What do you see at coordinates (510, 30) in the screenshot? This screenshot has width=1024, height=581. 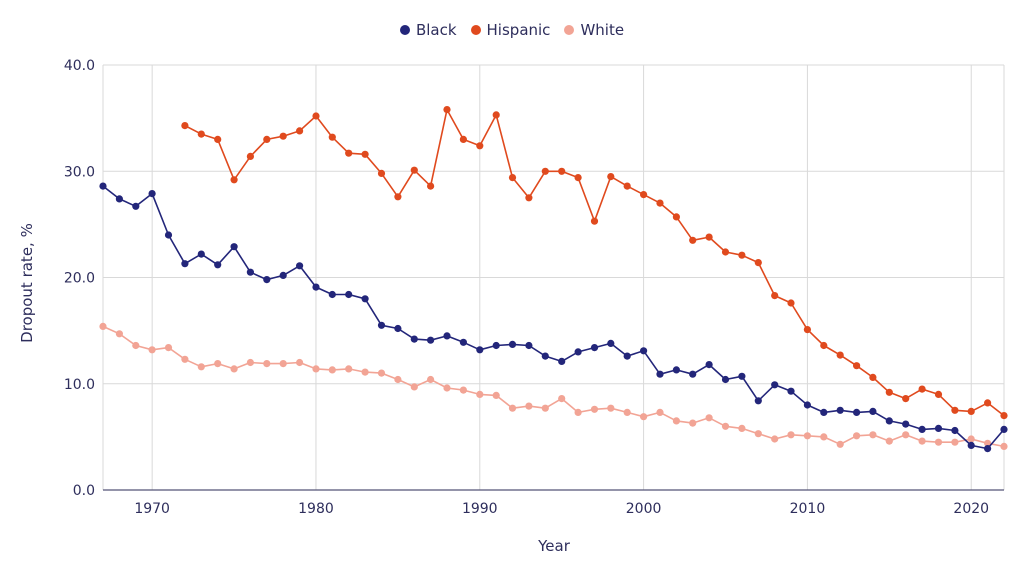 I see `legend-item-hispanic: Hispanic` at bounding box center [510, 30].